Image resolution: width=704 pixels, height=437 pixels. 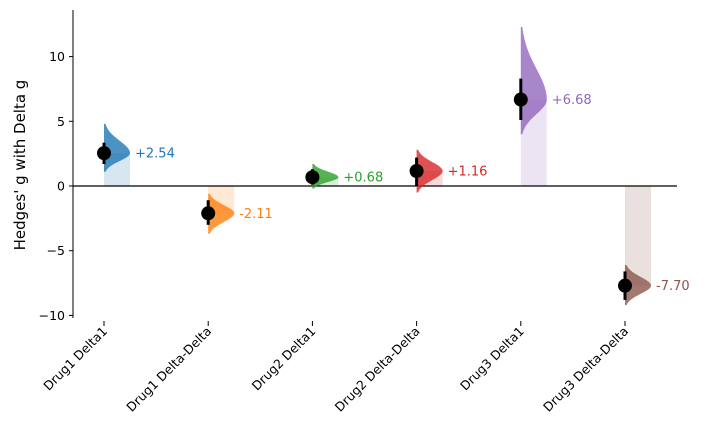 What do you see at coordinates (585, 369) in the screenshot?
I see `x-tick-label: Drug3 Delta-Delta` at bounding box center [585, 369].